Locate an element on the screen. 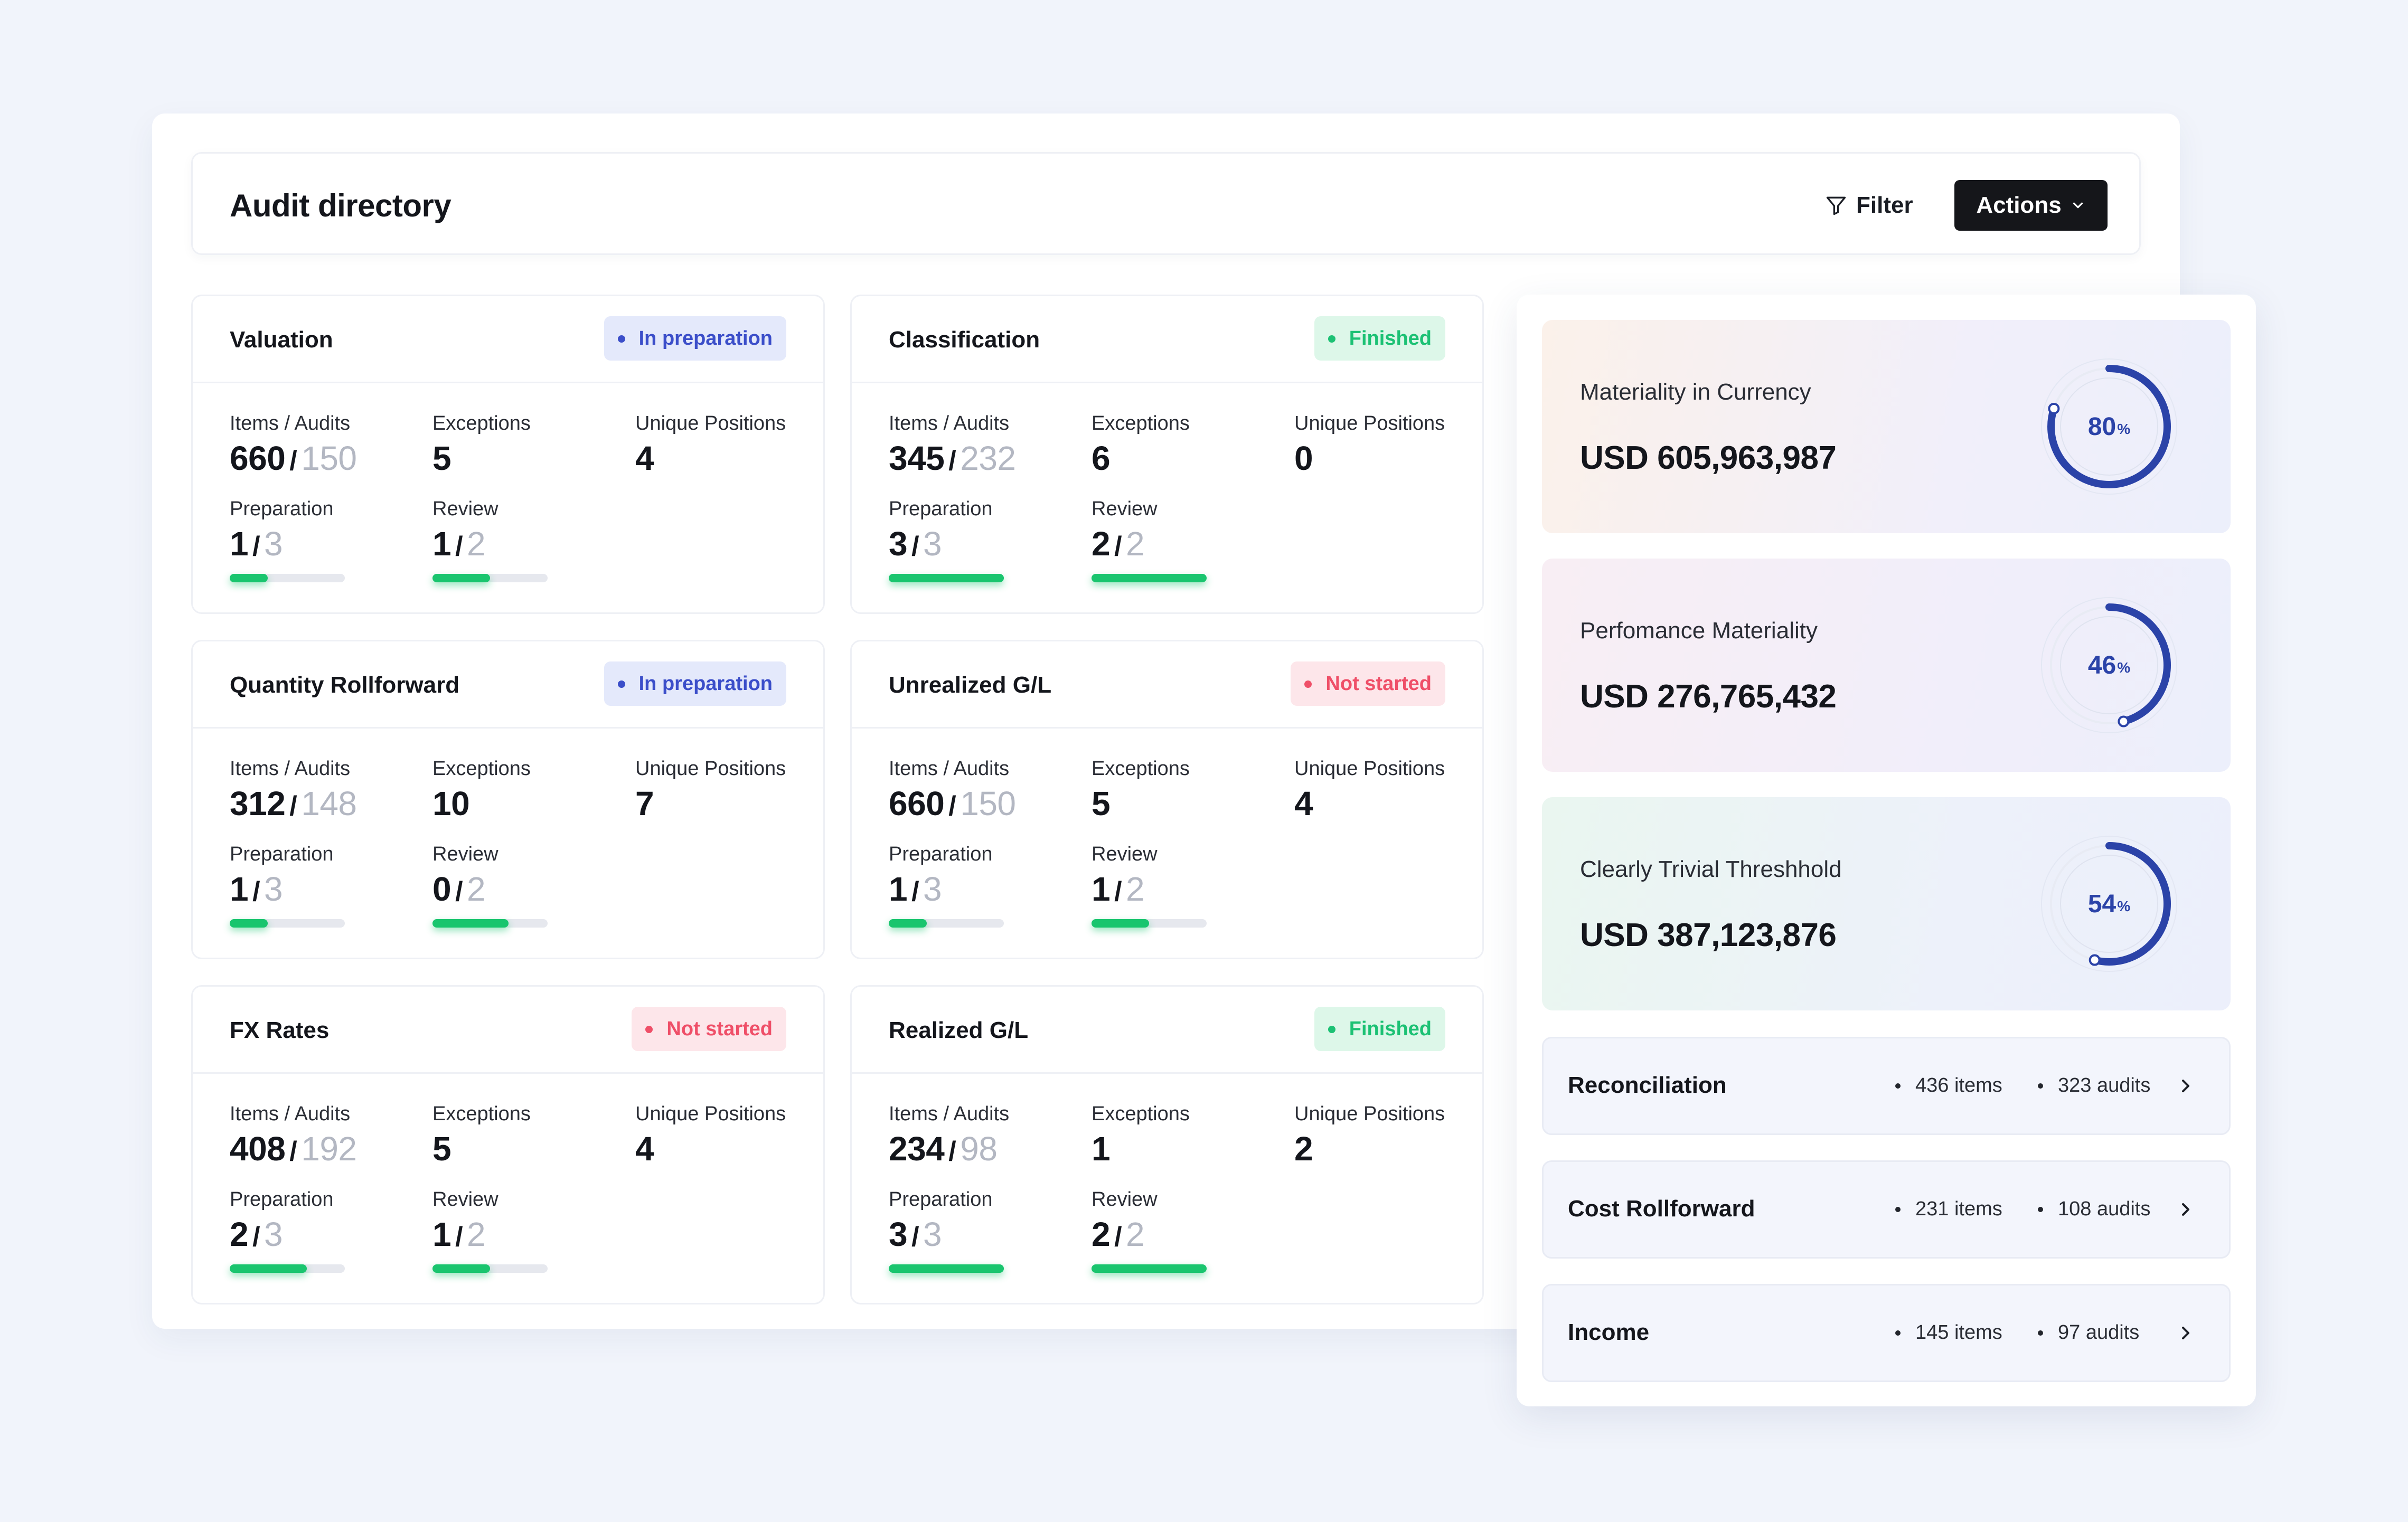  items-audits-value: 234/98 is located at coordinates (943, 1149).